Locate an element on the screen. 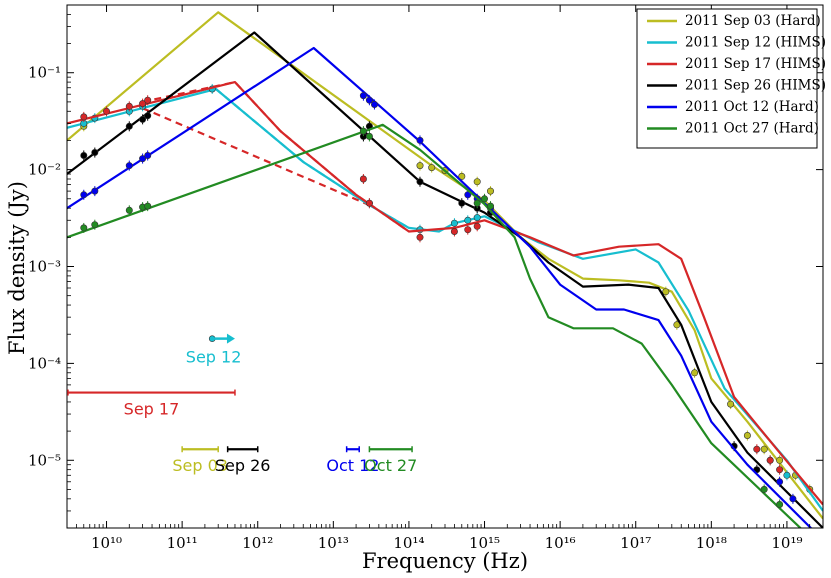  x-tick-label-9: 10¹⁹ is located at coordinates (786, 543).